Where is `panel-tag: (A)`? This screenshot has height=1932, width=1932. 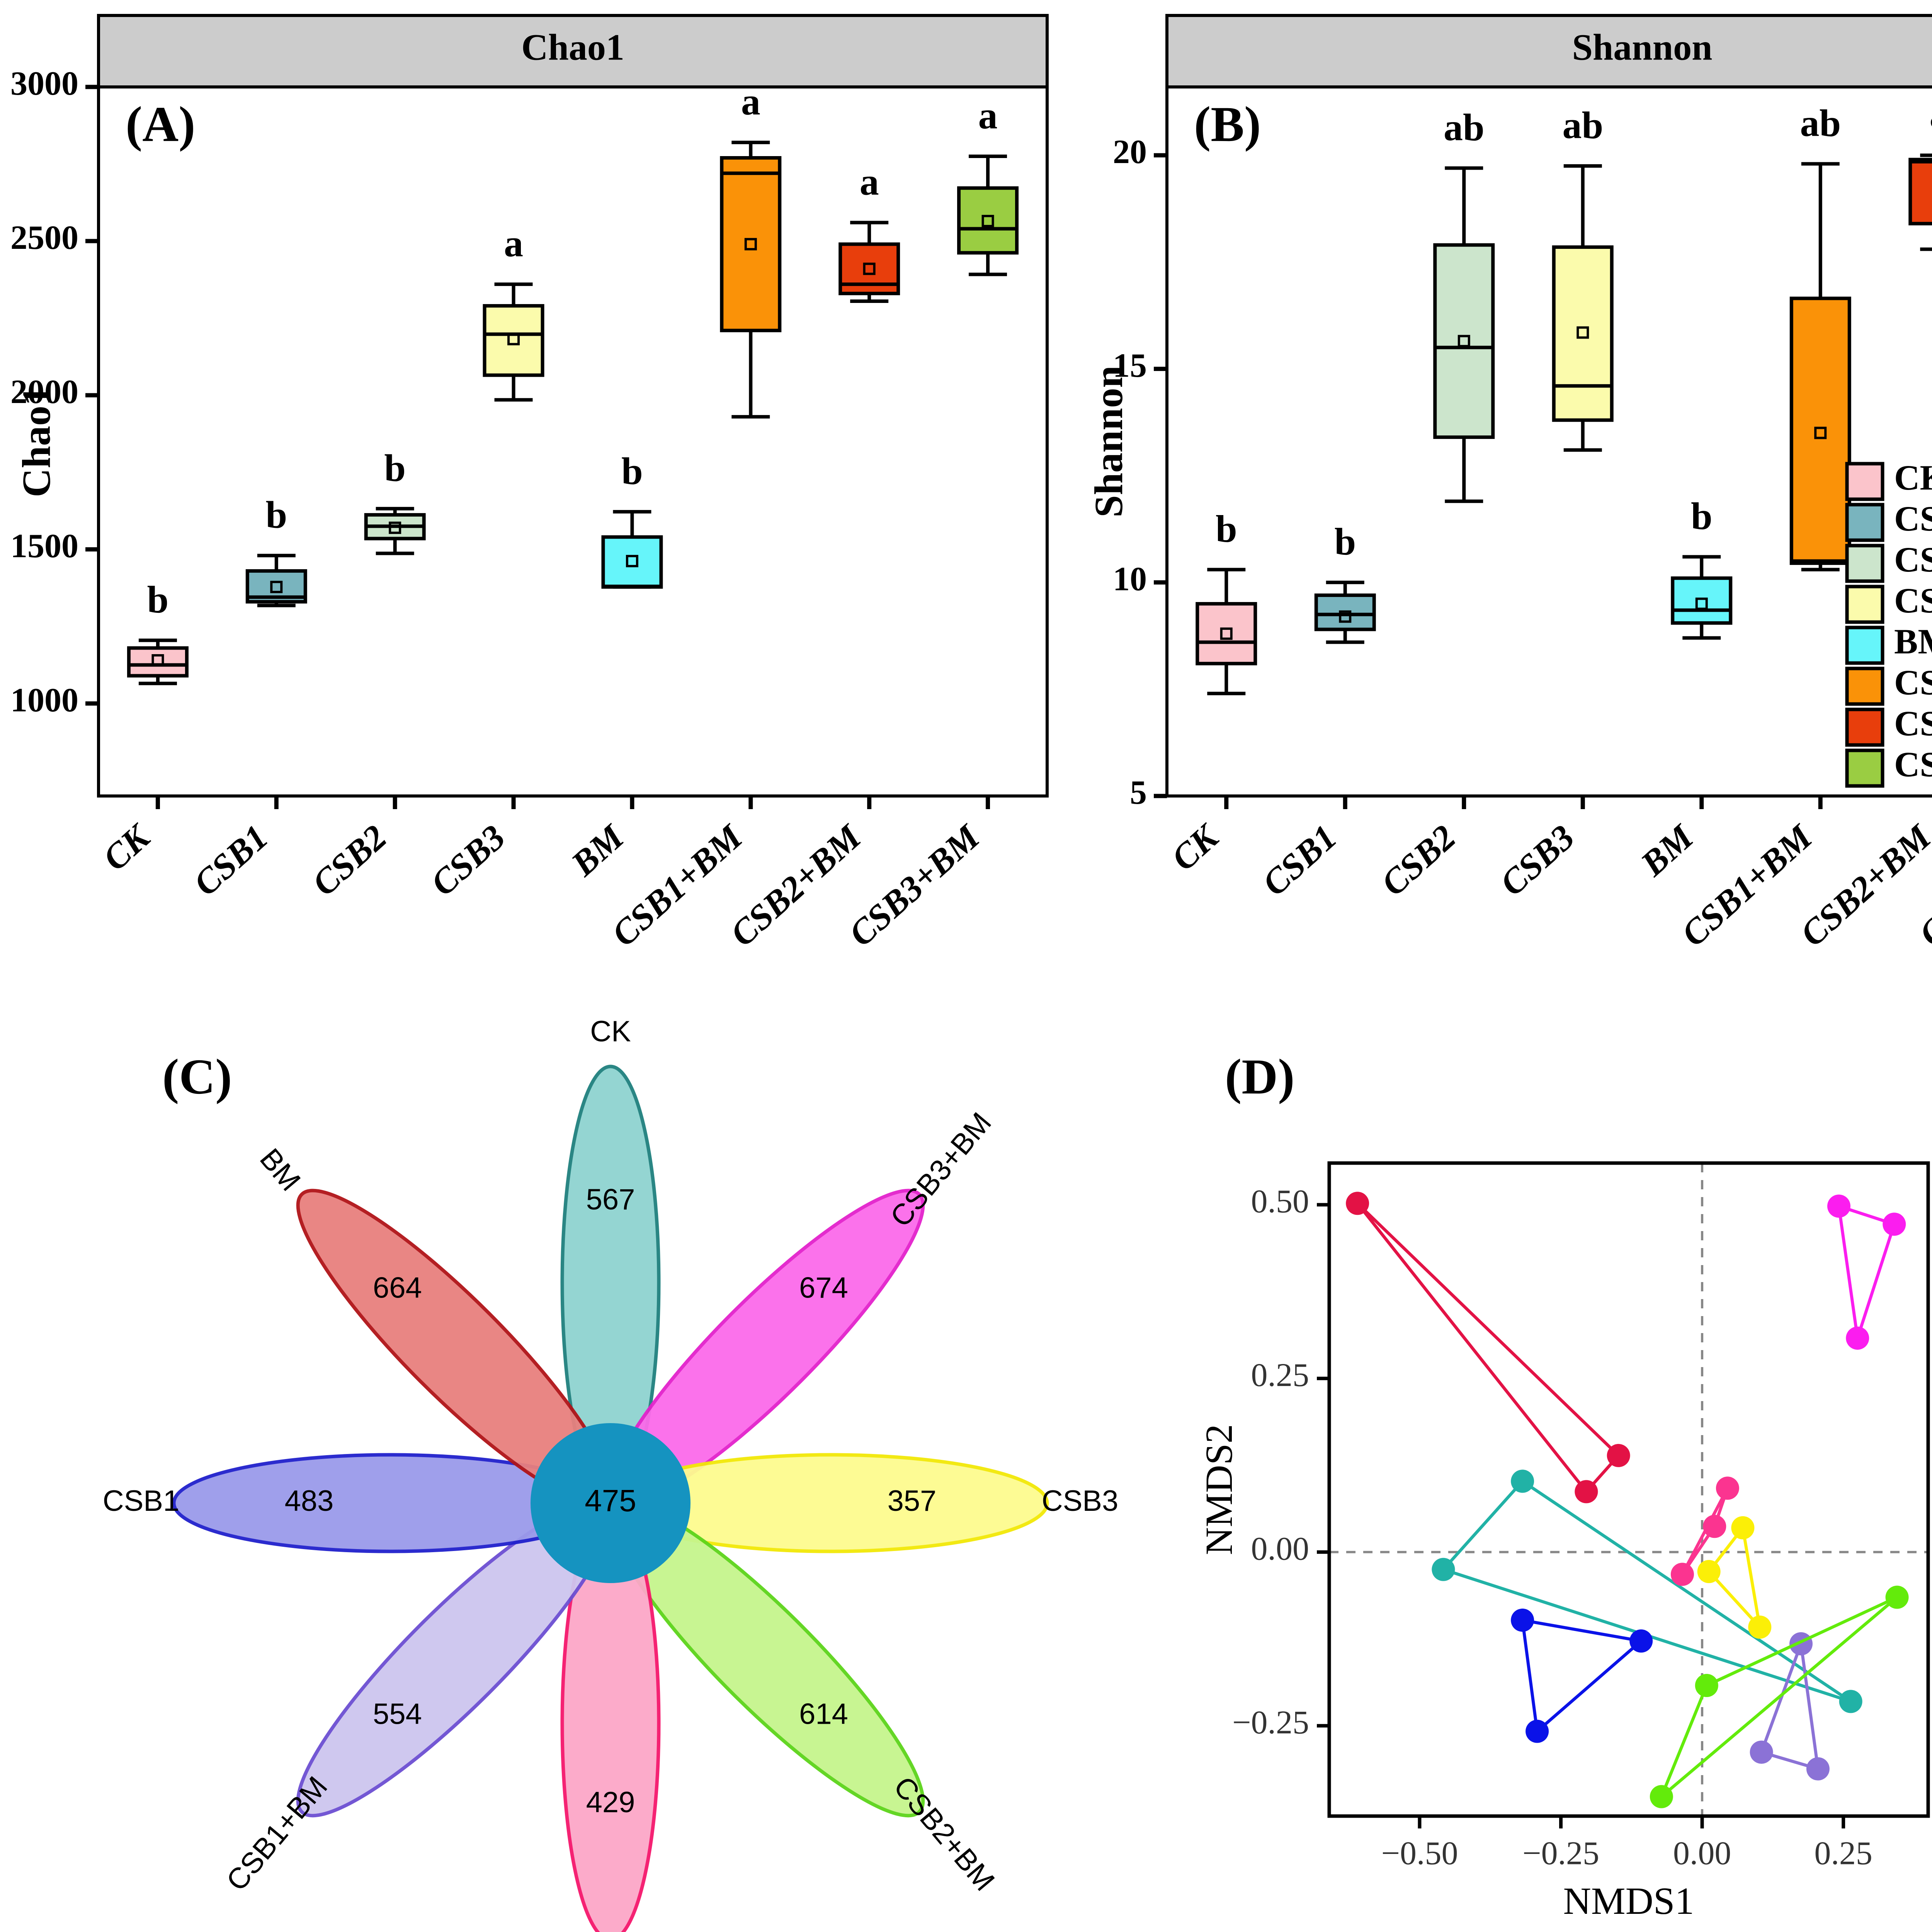 panel-tag: (A) is located at coordinates (160, 125).